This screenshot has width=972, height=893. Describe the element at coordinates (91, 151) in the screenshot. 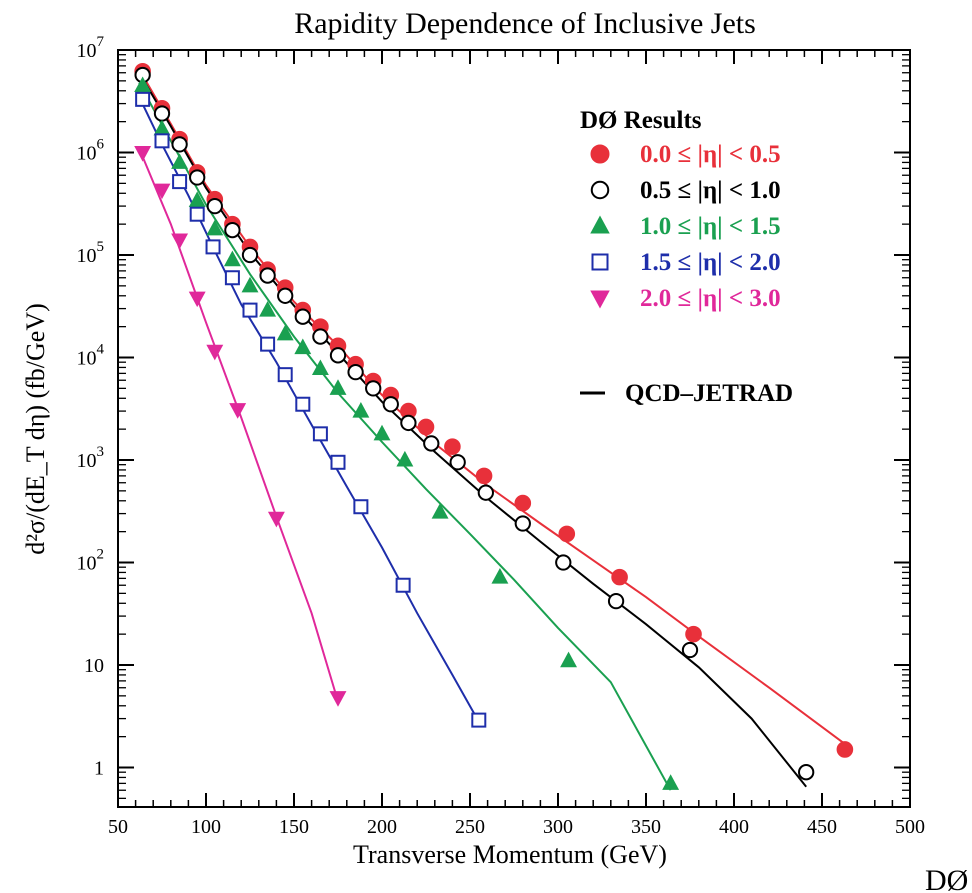

I see `y-tick-label: 10⁶` at that location.